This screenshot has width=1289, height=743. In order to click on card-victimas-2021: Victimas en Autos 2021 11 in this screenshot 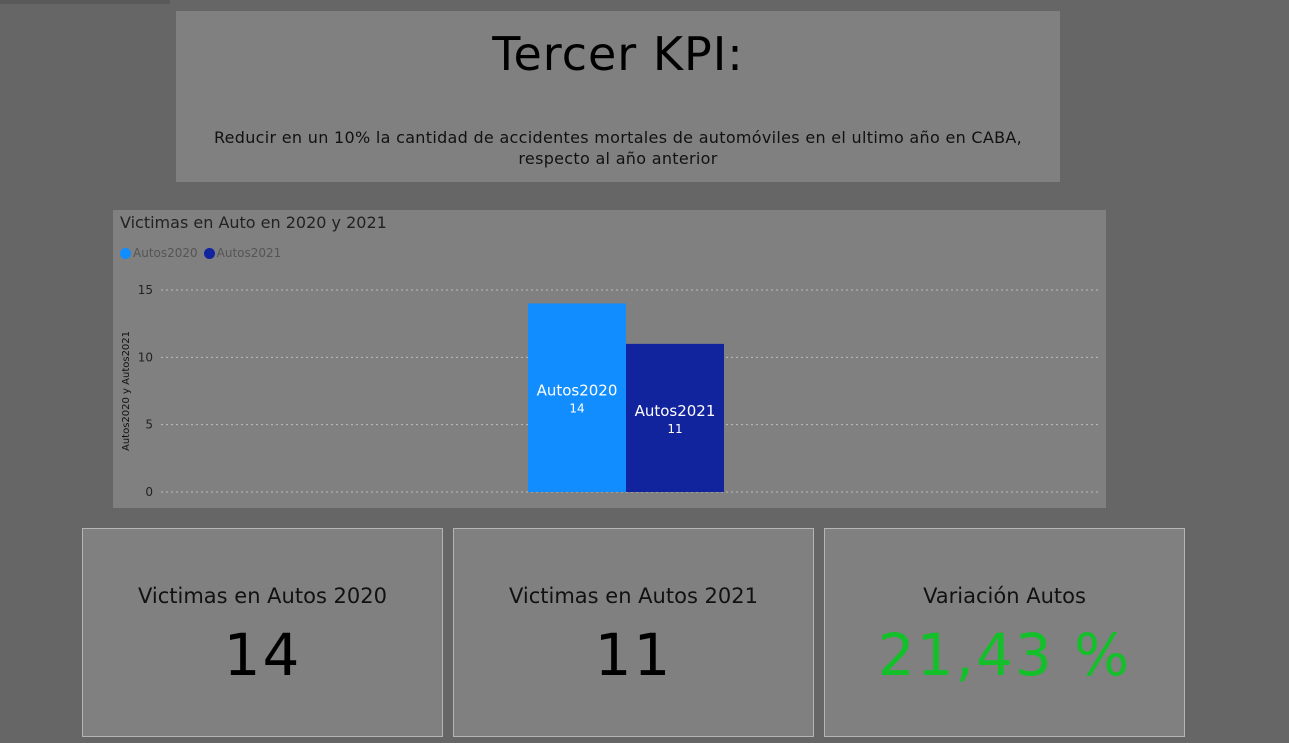, I will do `click(633, 632)`.